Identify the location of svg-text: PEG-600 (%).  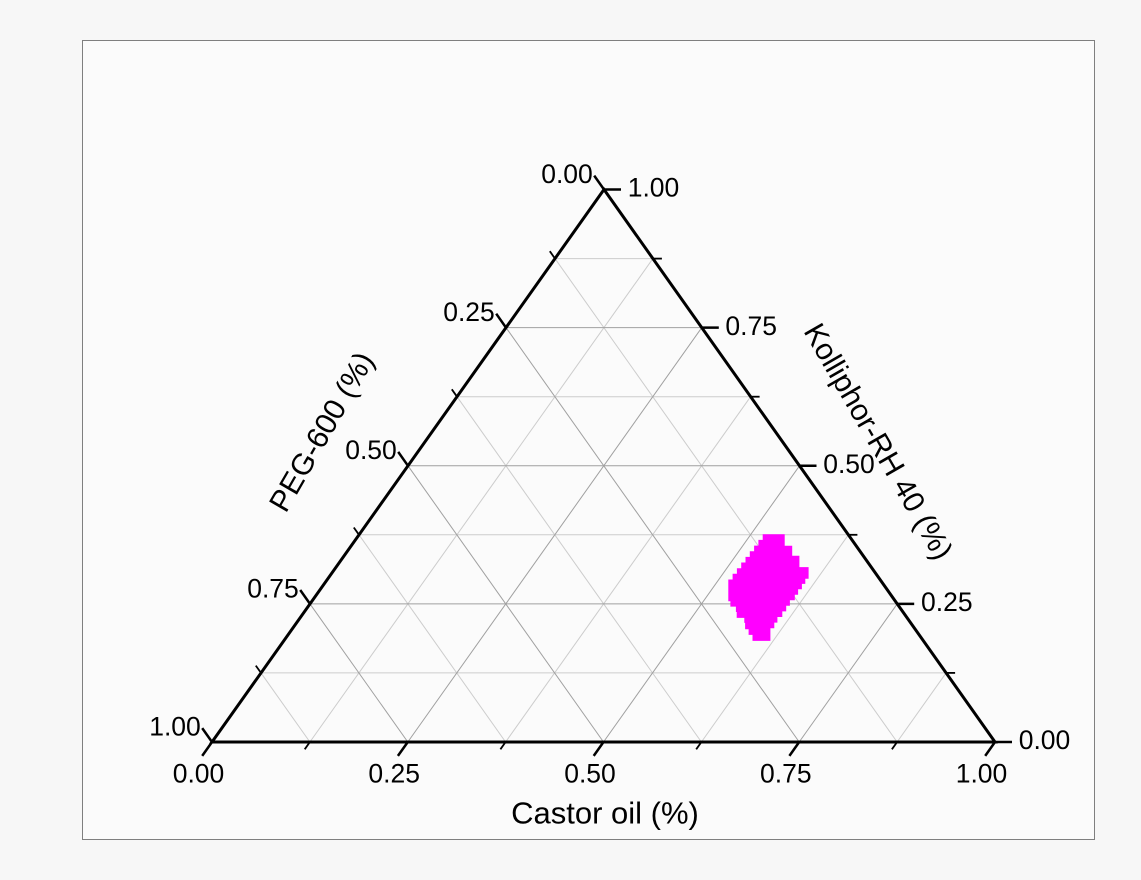
(322, 432).